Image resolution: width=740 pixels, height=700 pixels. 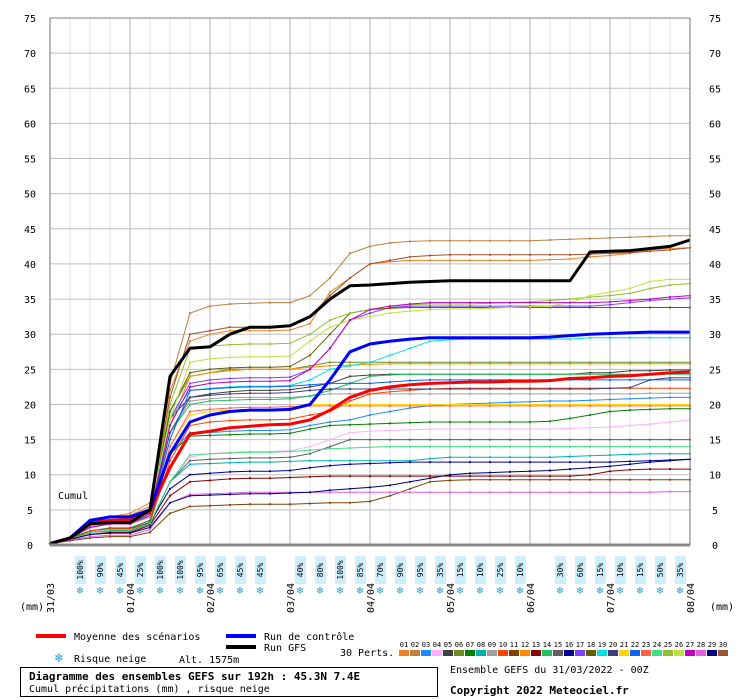 I want to click on perturbation-number: 19, so click(x=602, y=645).